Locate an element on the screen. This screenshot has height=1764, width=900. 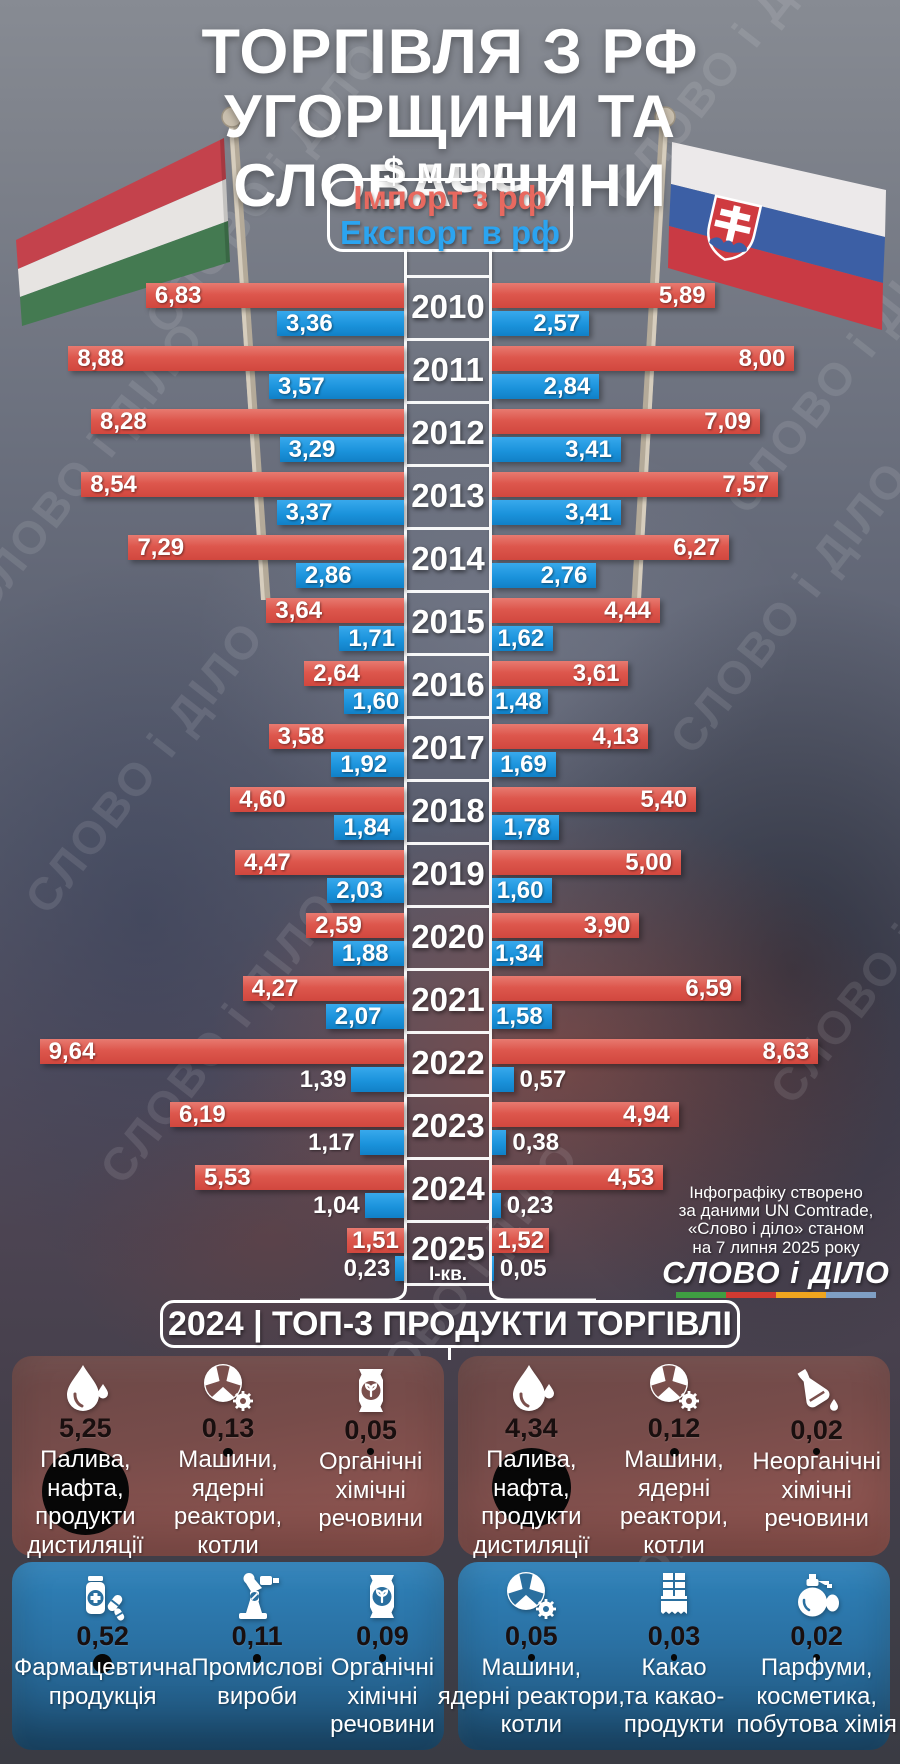
source-note-line: Інфографіку створено is located at coordinates (776, 1192).